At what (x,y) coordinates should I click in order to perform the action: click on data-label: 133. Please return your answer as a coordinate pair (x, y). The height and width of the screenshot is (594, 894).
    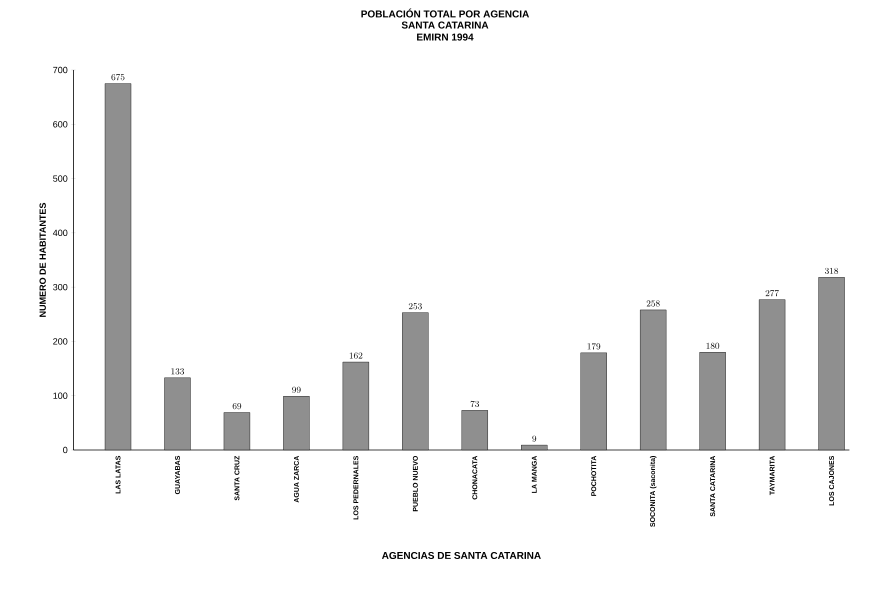
    Looking at the image, I should click on (177, 371).